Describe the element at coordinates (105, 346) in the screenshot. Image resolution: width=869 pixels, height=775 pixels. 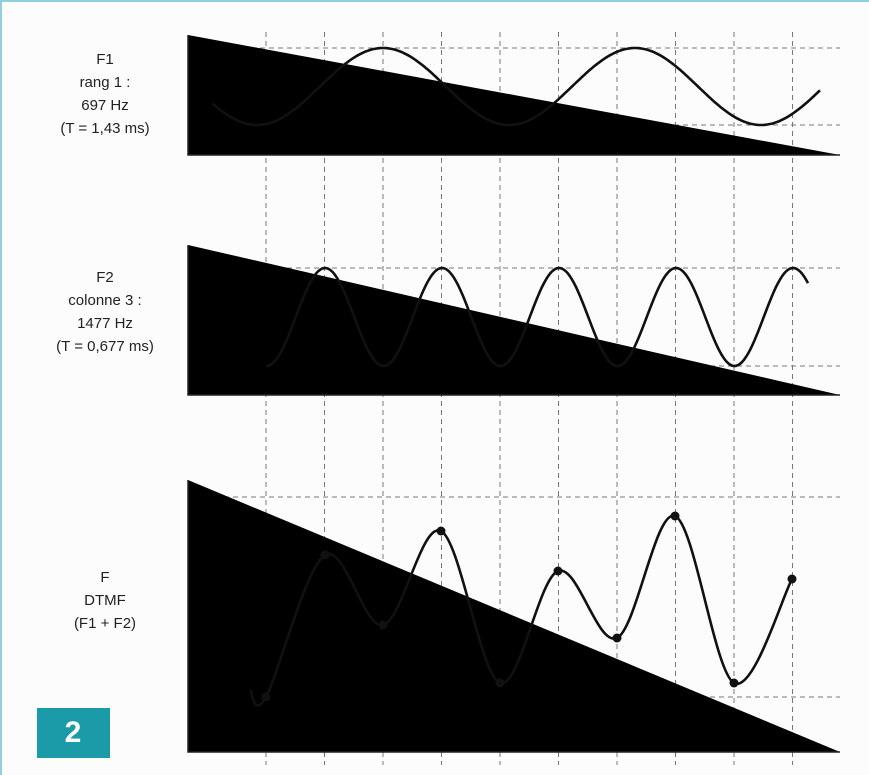
I see `panel-label: (T = 0,677 ms)` at that location.